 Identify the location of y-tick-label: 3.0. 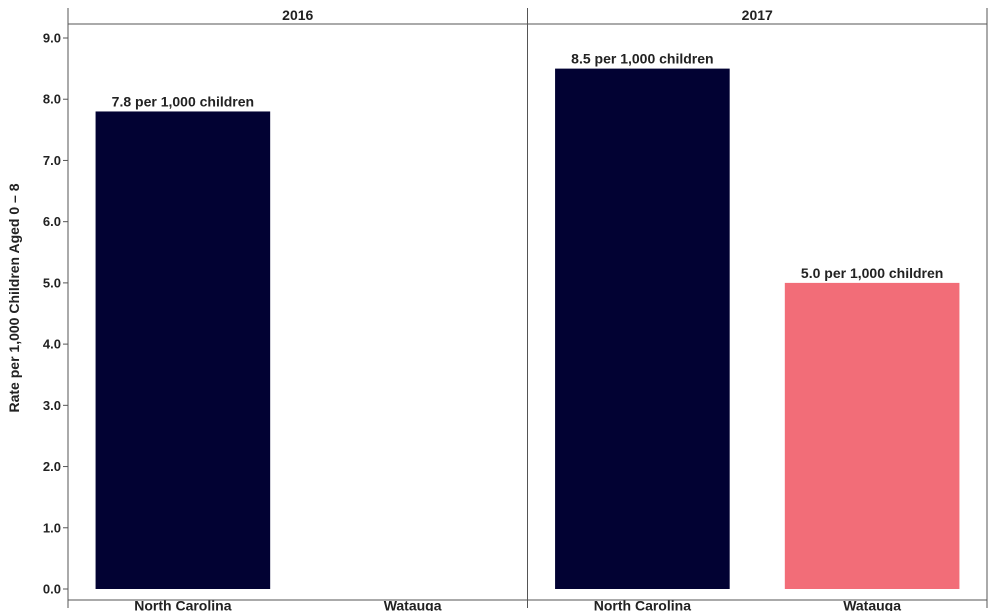
(52, 405).